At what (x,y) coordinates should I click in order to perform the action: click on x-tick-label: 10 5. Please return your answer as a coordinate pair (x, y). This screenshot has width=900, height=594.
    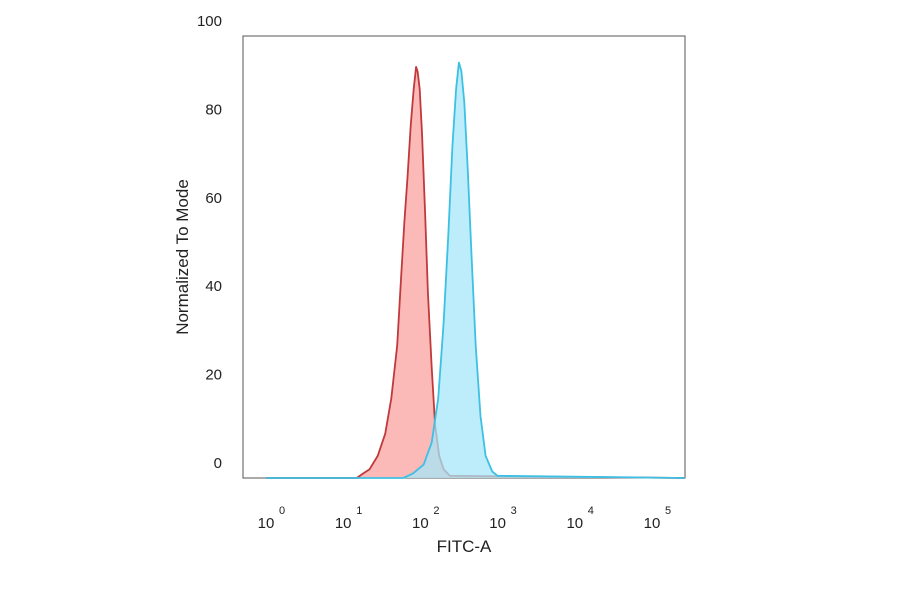
    Looking at the image, I should click on (657, 518).